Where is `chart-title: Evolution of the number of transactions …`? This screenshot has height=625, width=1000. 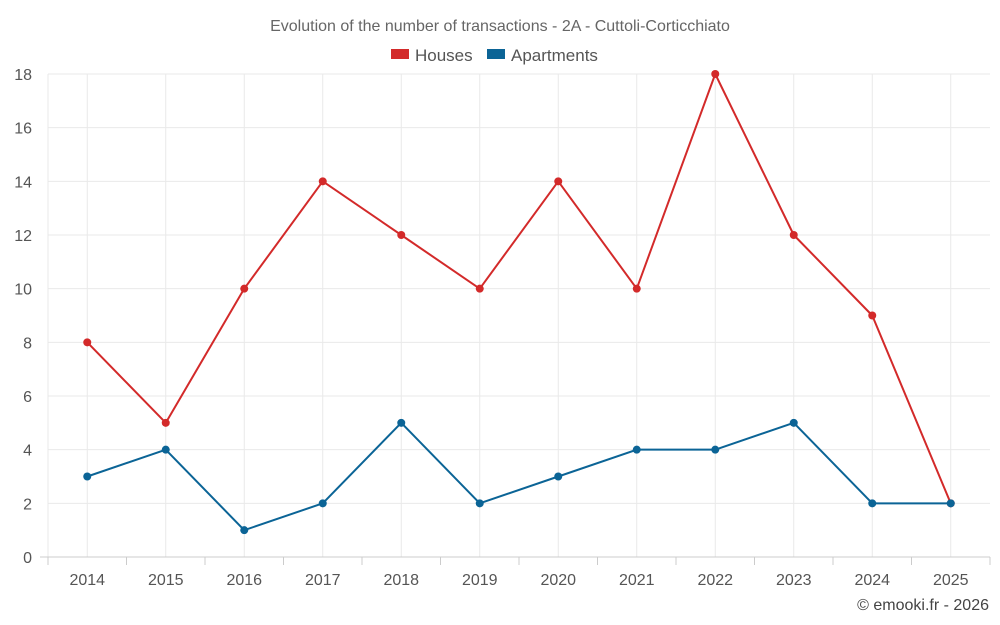 chart-title: Evolution of the number of transactions … is located at coordinates (500, 26).